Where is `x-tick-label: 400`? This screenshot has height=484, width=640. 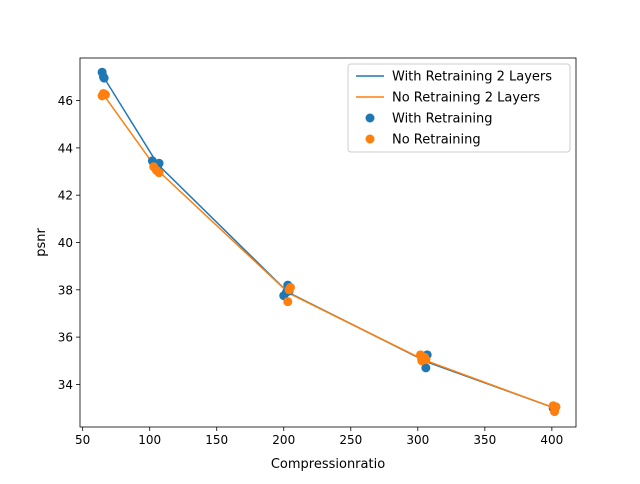
x-tick-label: 400 is located at coordinates (551, 440).